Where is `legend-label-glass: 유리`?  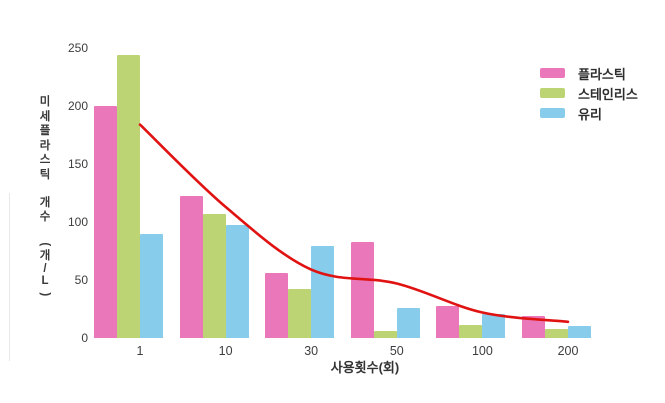 legend-label-glass: 유리 is located at coordinates (590, 114).